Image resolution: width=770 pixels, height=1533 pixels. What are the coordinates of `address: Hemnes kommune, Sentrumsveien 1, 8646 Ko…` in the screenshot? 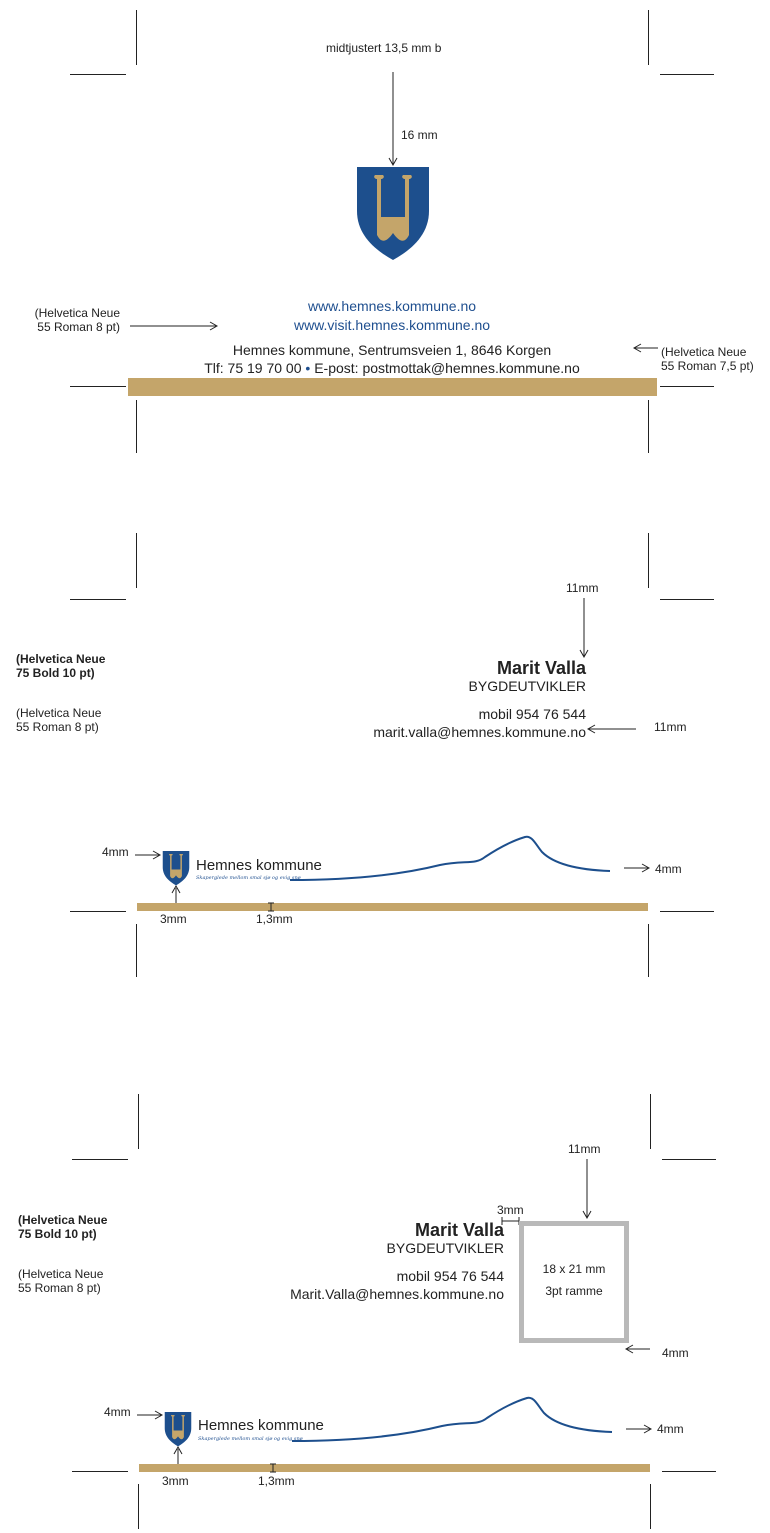 It's located at (392, 350).